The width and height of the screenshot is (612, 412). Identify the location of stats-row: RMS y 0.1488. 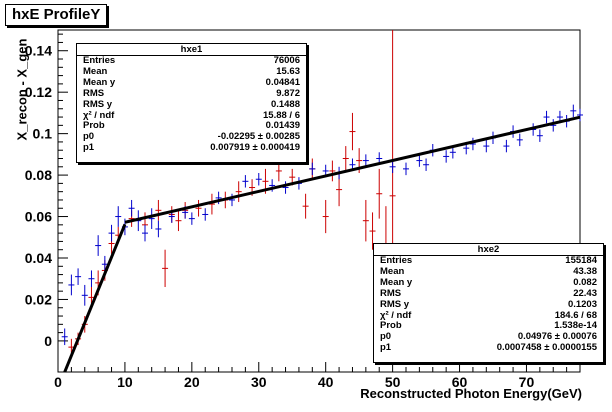
(191, 104).